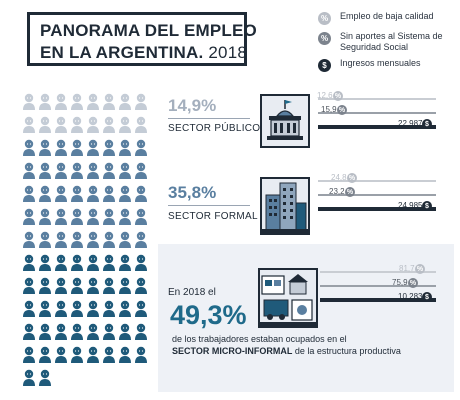 The width and height of the screenshot is (460, 400). What do you see at coordinates (144, 53) in the screenshot?
I see `page-title-line-2: EN LA ARGENTINA. 2018` at bounding box center [144, 53].